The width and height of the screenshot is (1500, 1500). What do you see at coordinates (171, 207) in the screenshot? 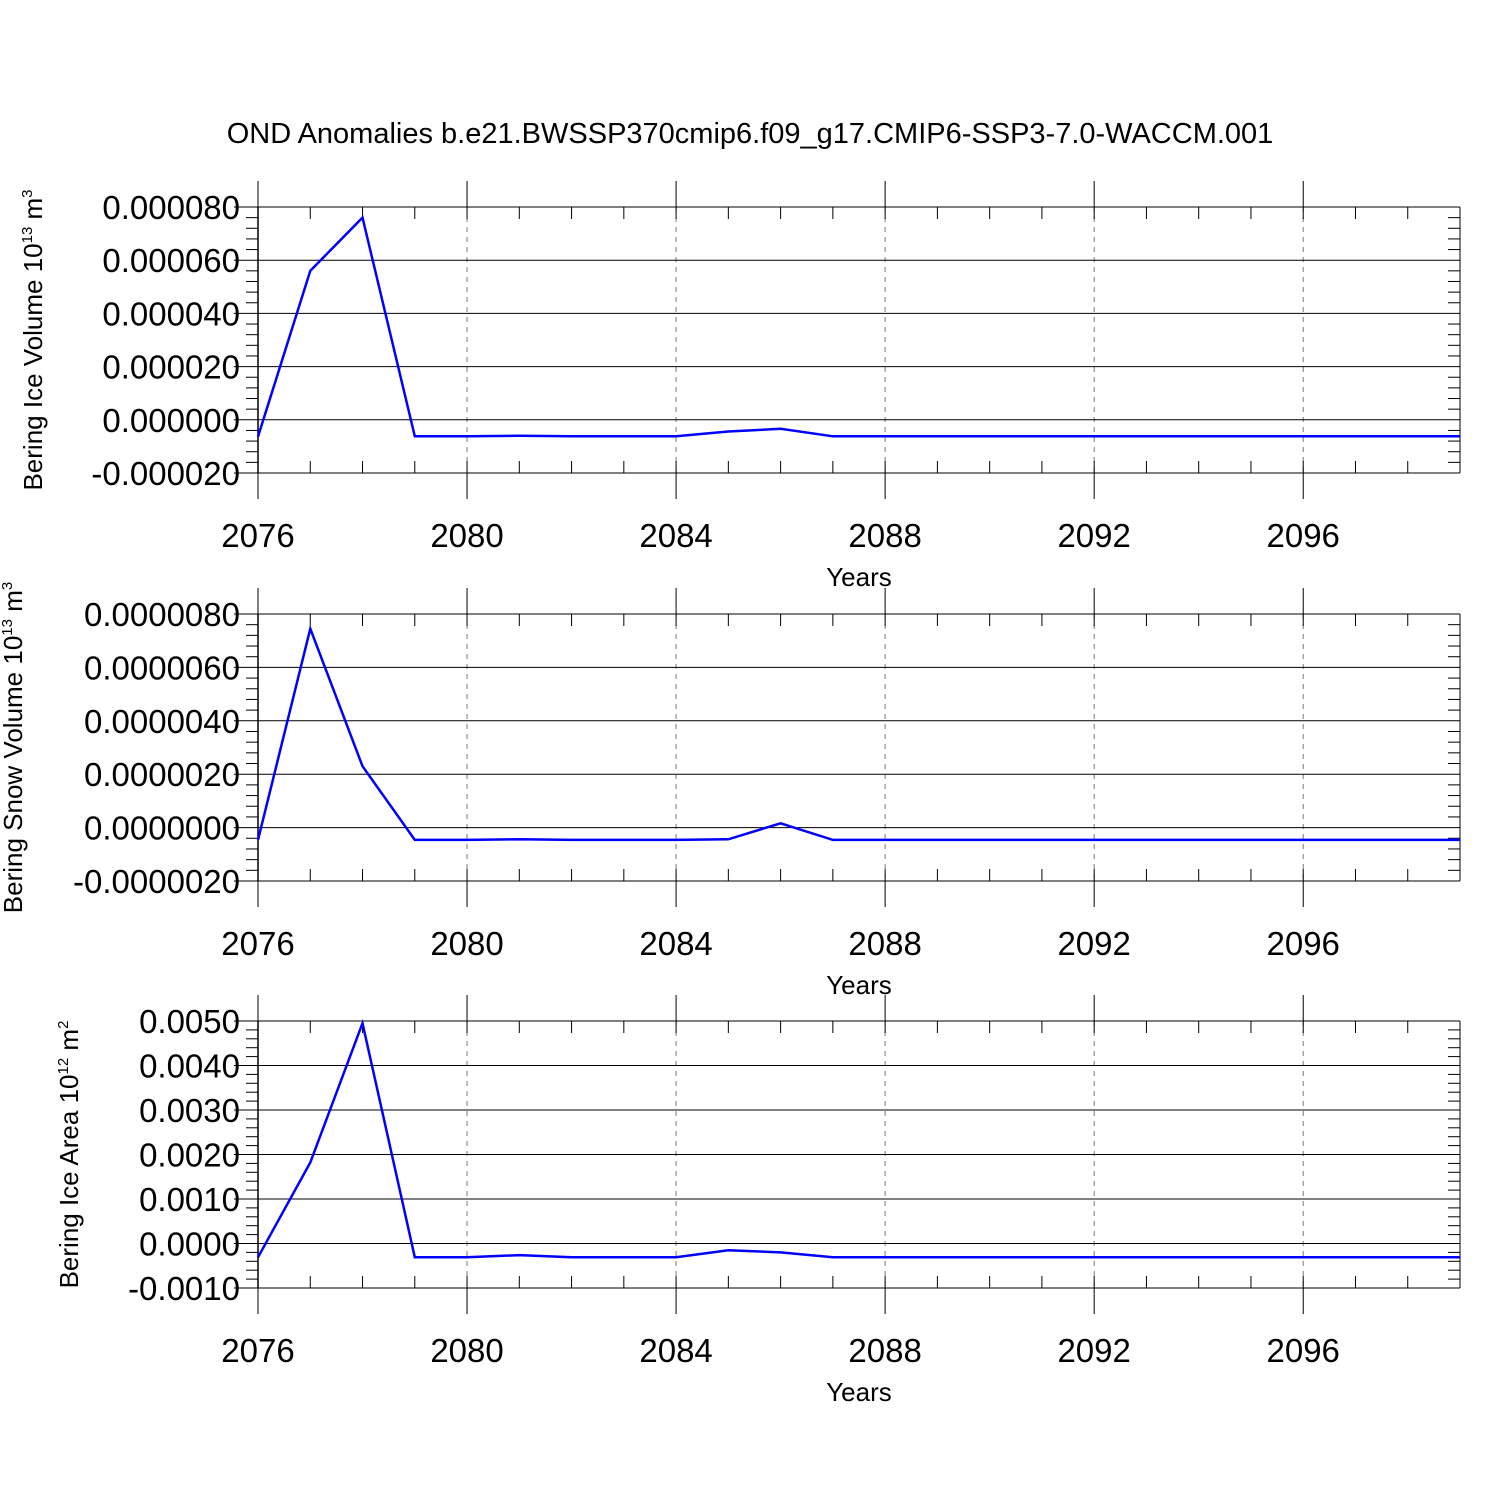
I see `y-tick-label: 0.000080` at bounding box center [171, 207].